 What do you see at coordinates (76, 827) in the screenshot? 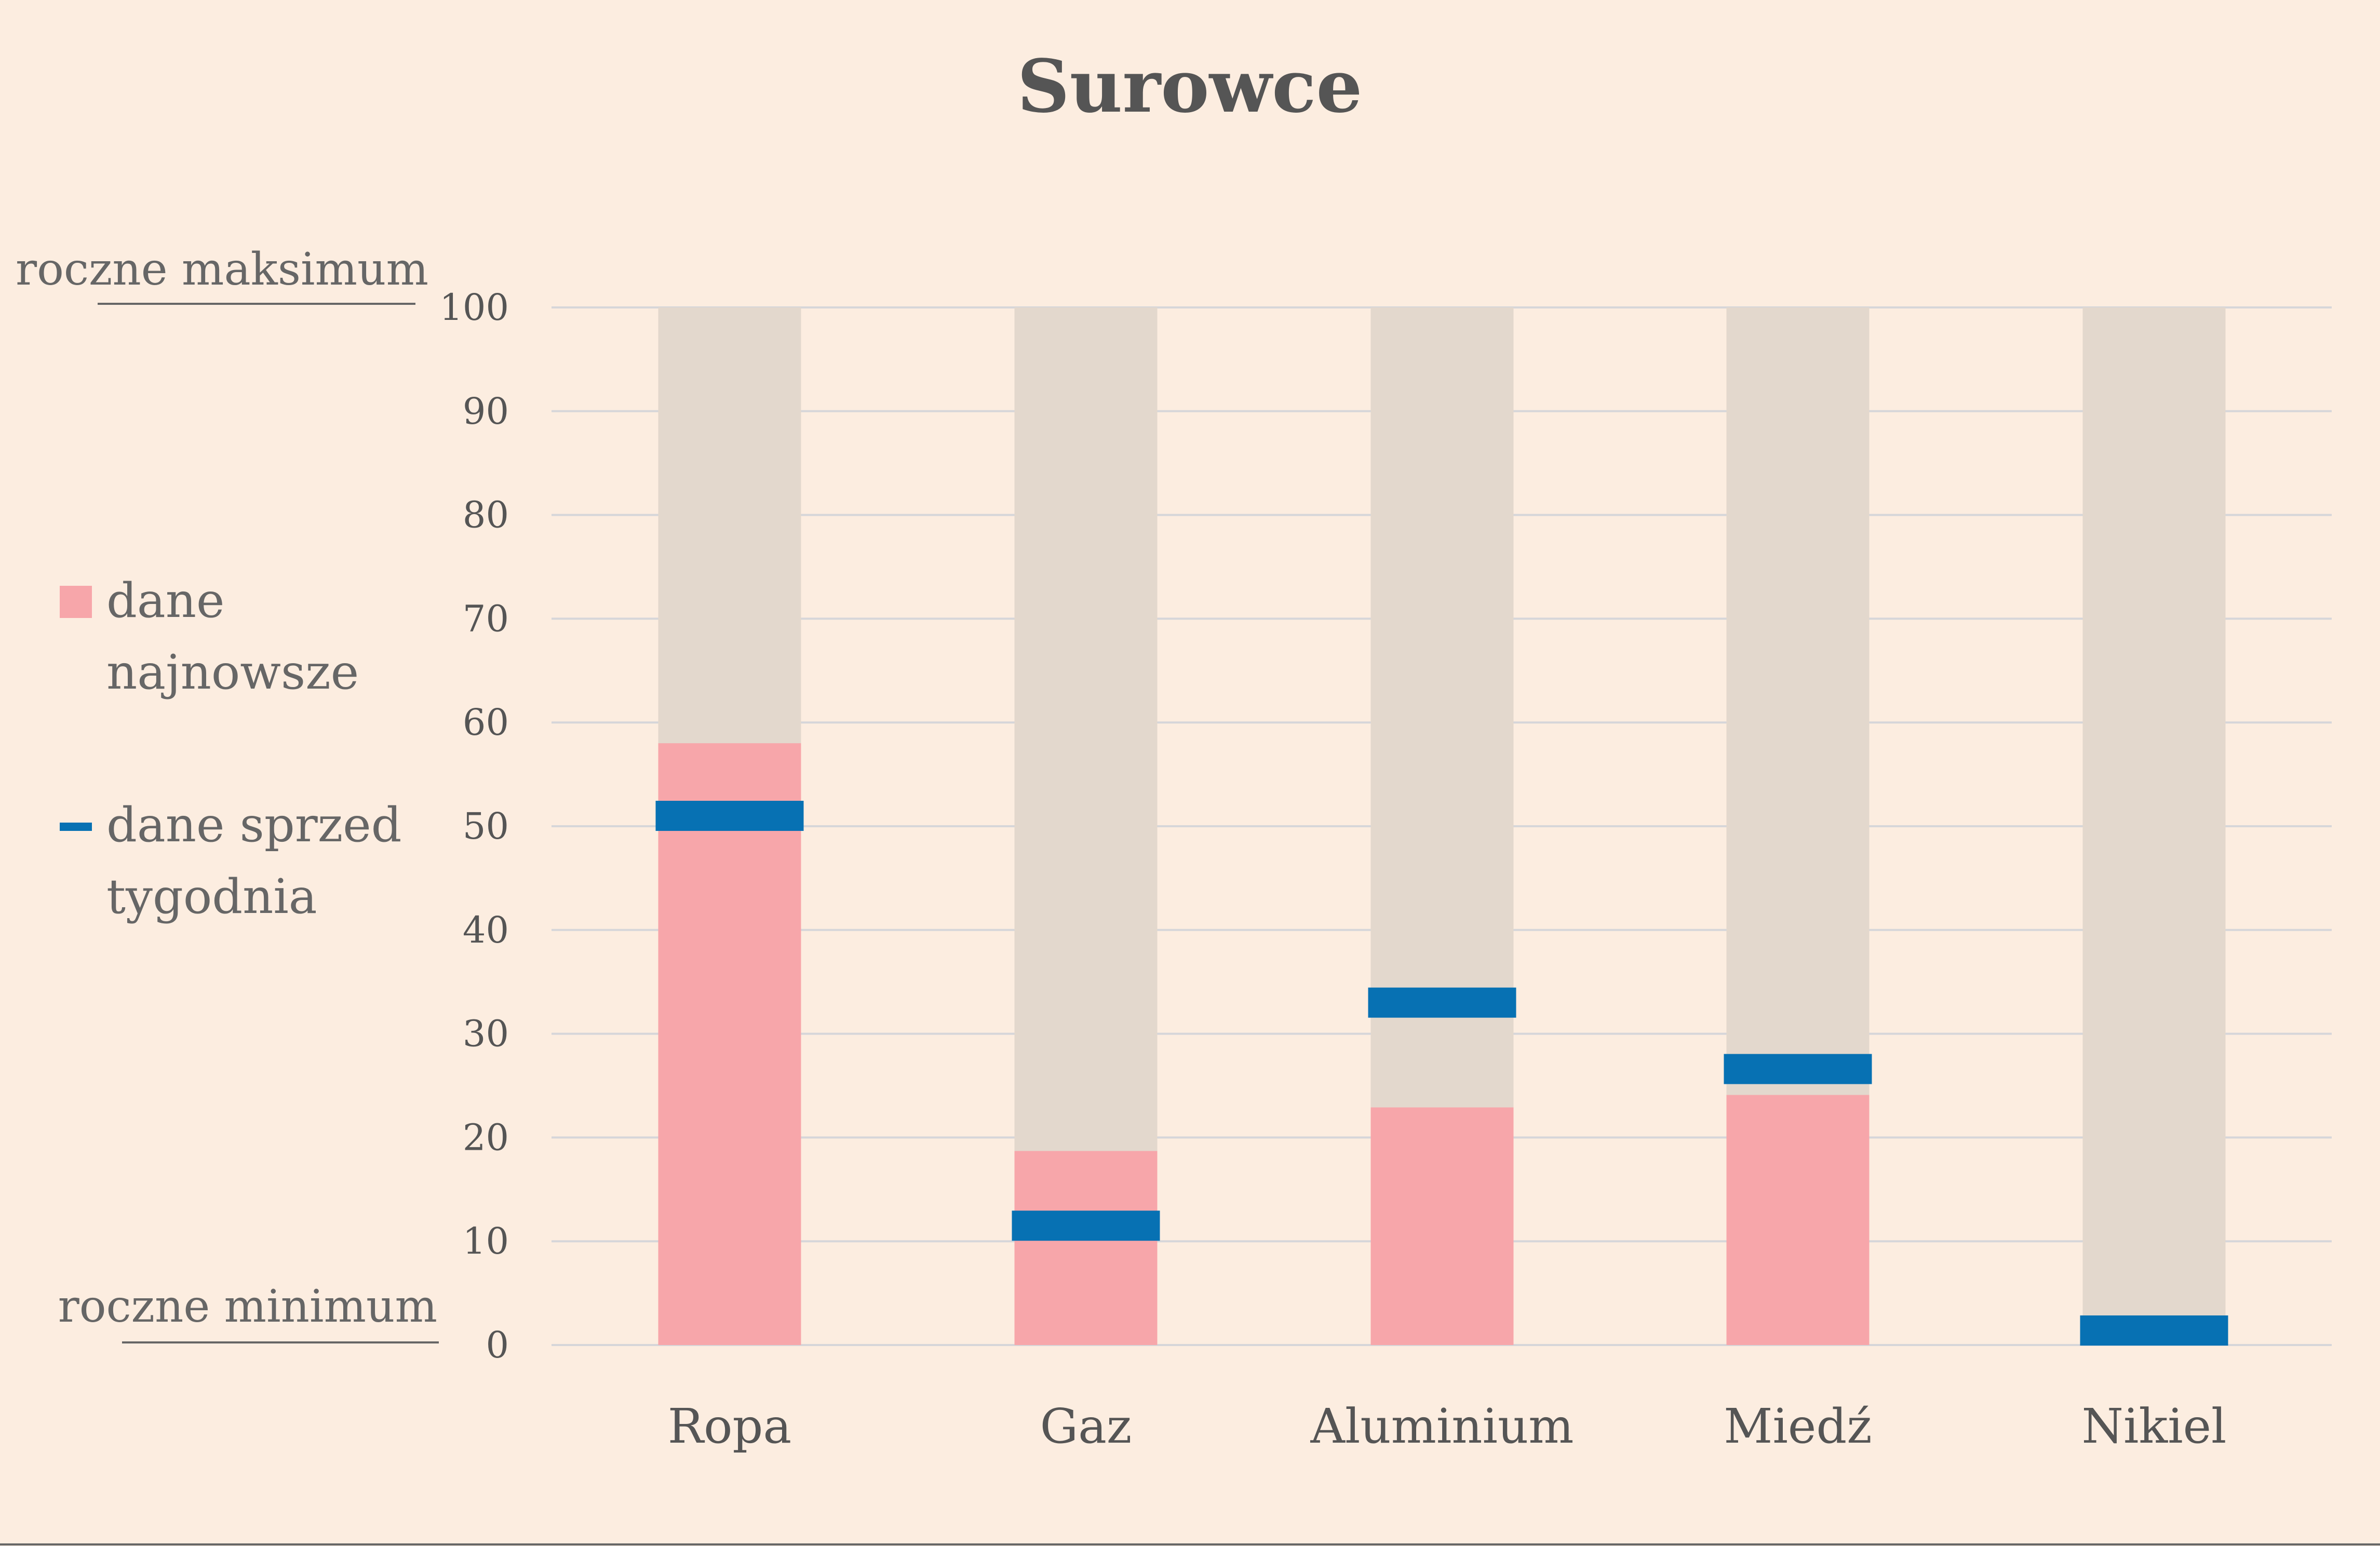
I see `legend-swatch-previous` at bounding box center [76, 827].